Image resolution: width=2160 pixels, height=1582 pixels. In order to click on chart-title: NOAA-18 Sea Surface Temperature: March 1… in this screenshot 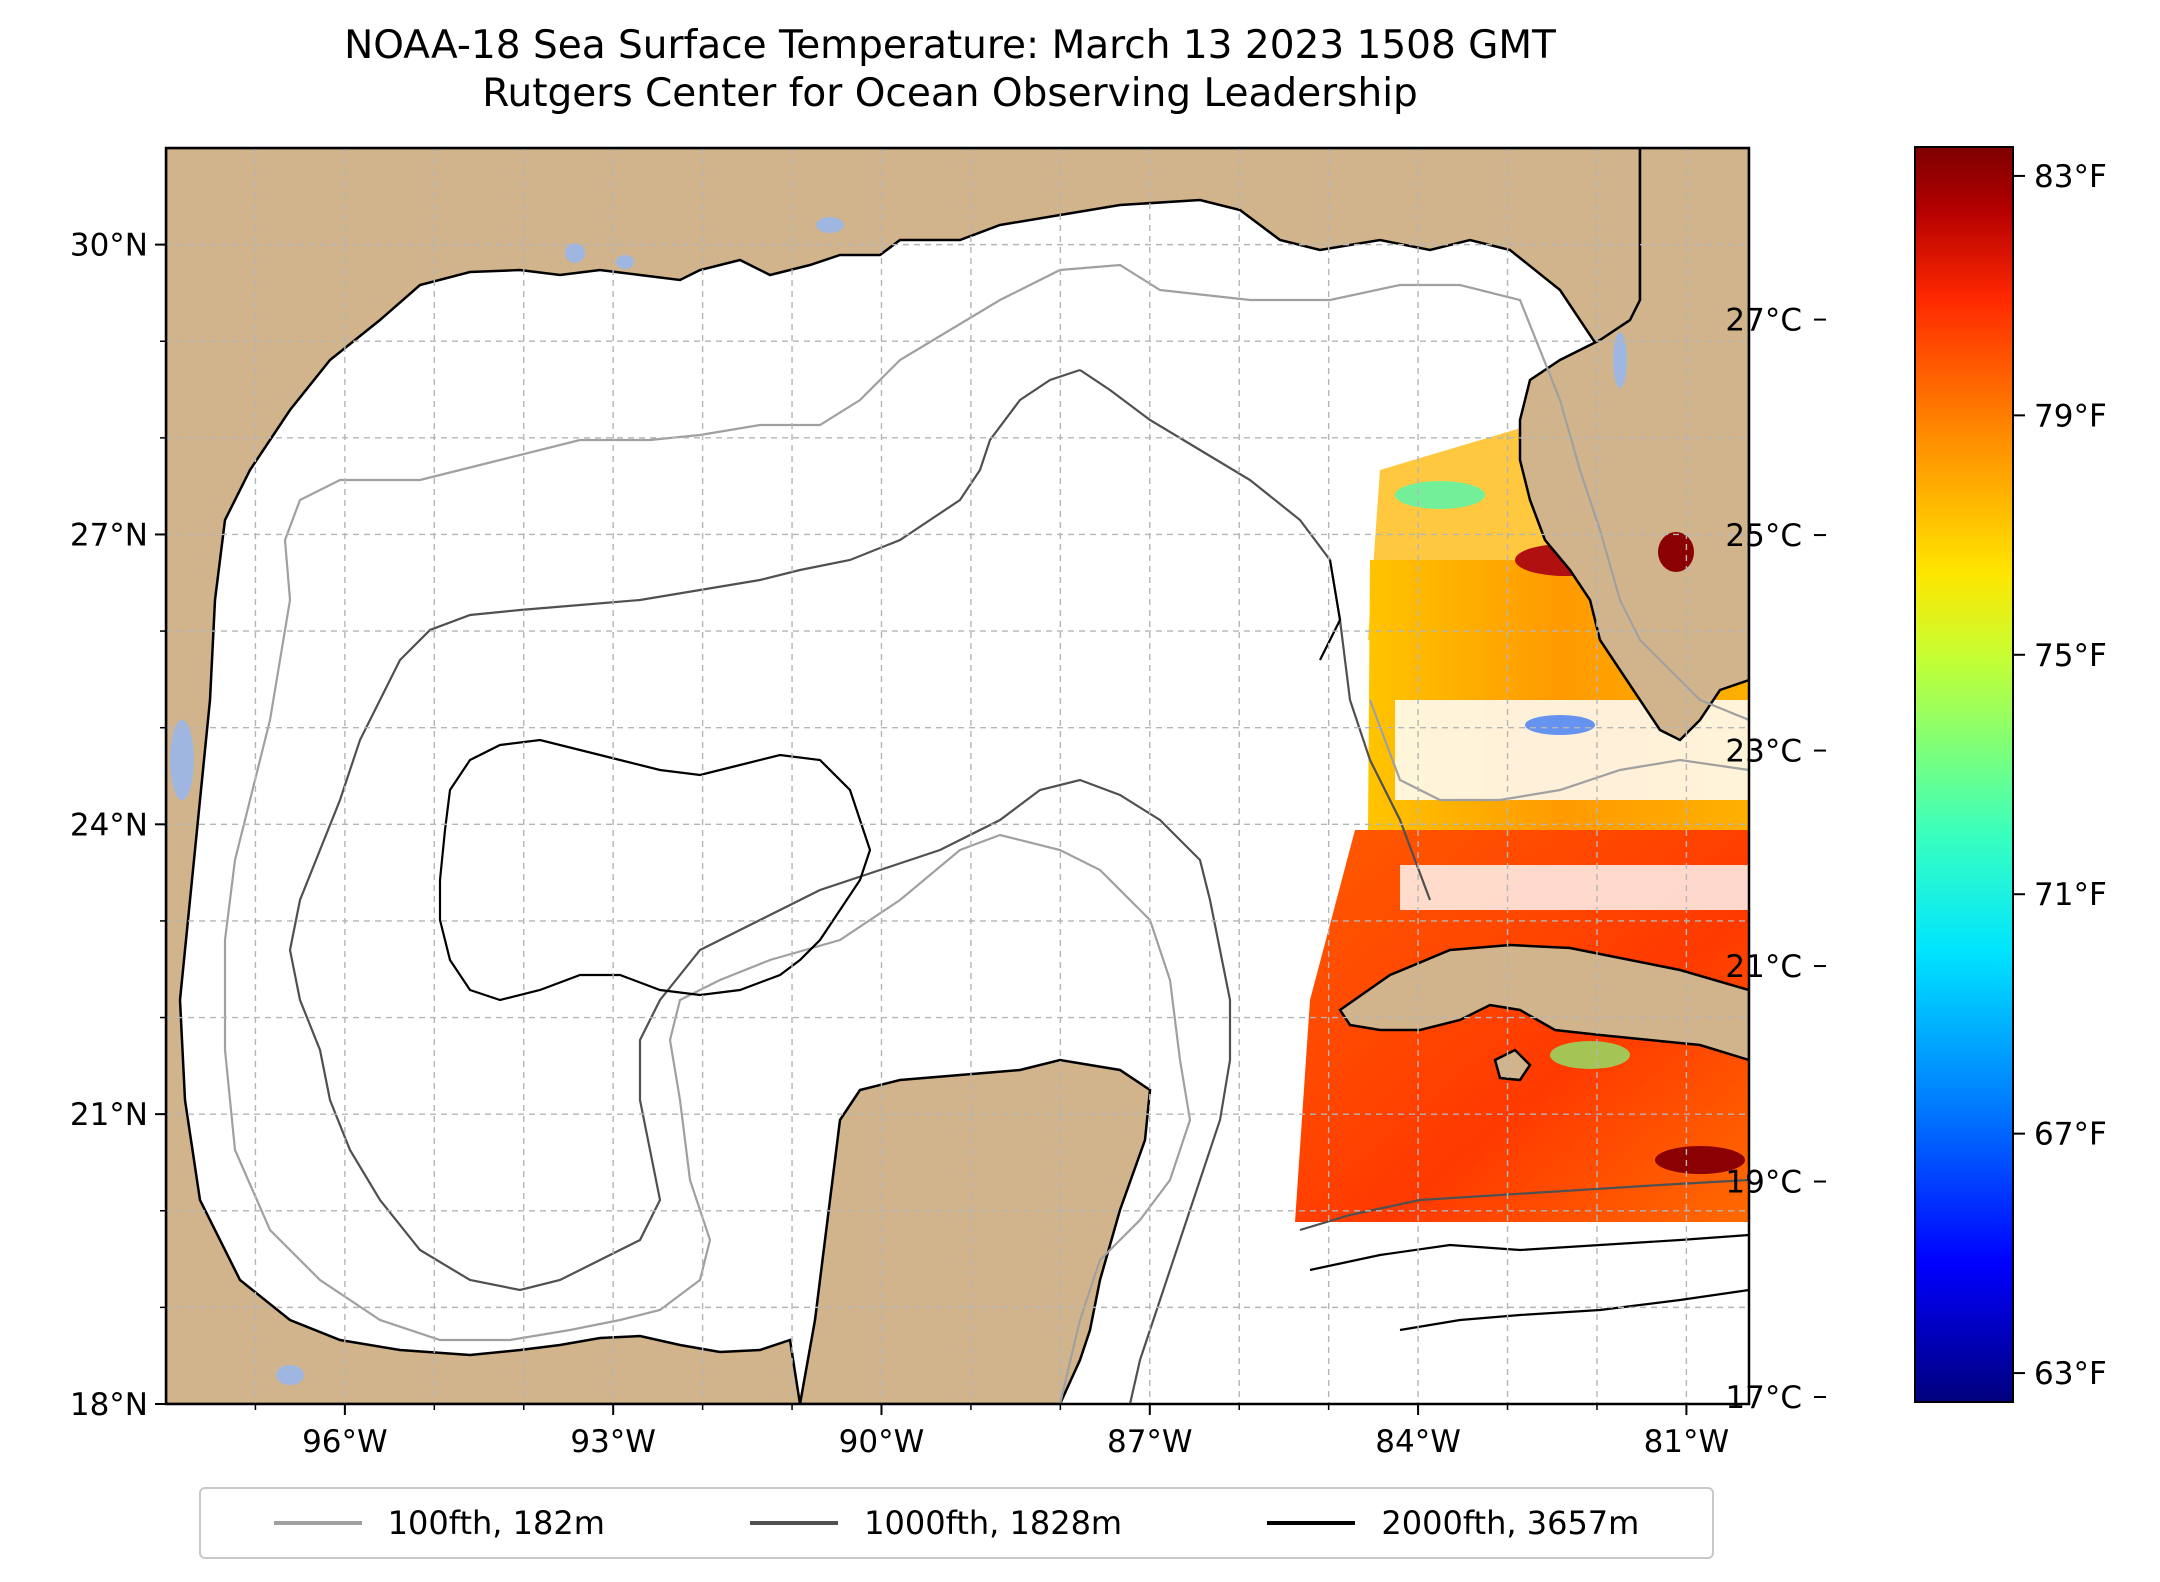, I will do `click(950, 70)`.